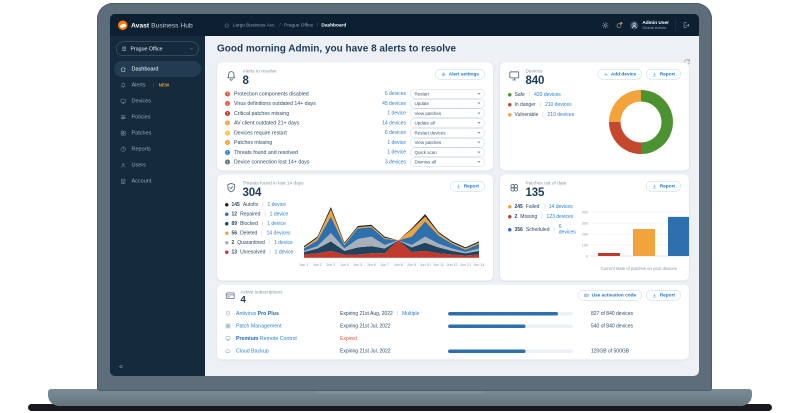 This screenshot has height=413, width=800. What do you see at coordinates (157, 165) in the screenshot?
I see `sidebar-item-users: Users` at bounding box center [157, 165].